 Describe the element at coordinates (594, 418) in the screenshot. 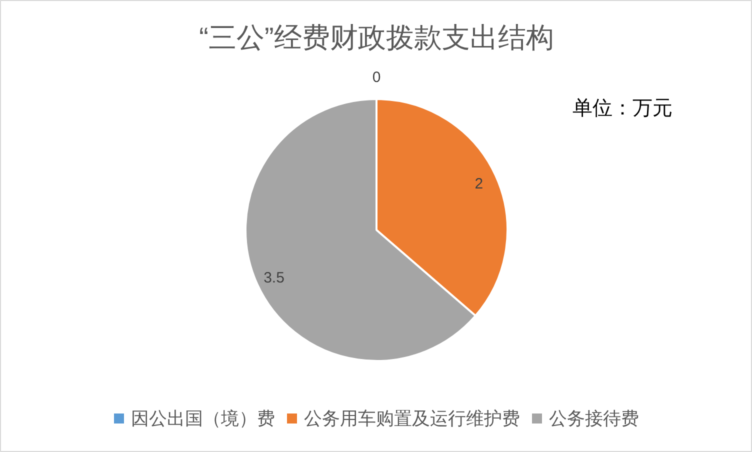

I see `legend-label: 公务接待费` at that location.